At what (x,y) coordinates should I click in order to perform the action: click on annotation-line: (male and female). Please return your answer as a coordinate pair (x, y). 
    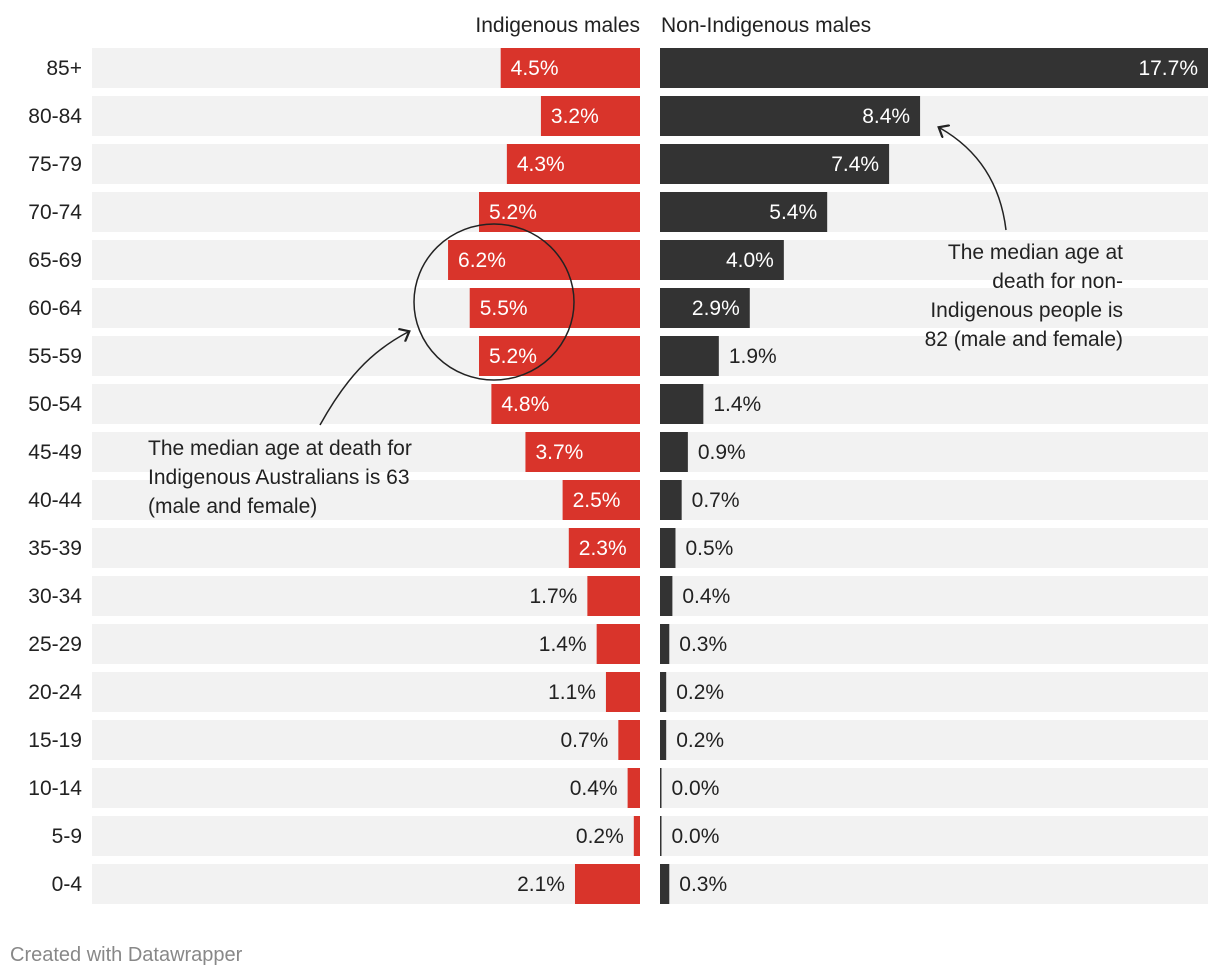
    Looking at the image, I should click on (232, 506).